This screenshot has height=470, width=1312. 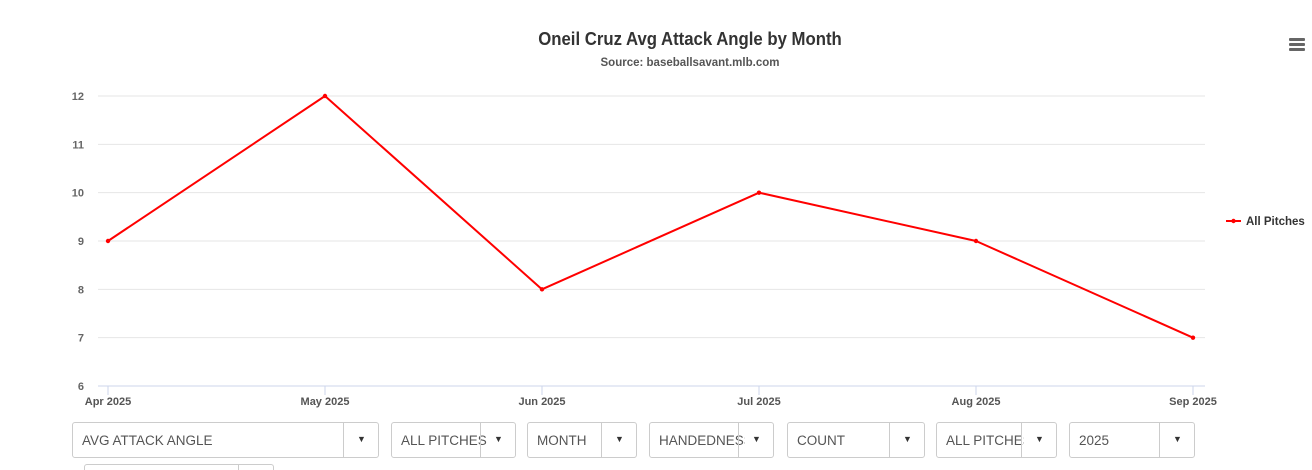 I want to click on y-tick-label: 10, so click(x=78, y=194).